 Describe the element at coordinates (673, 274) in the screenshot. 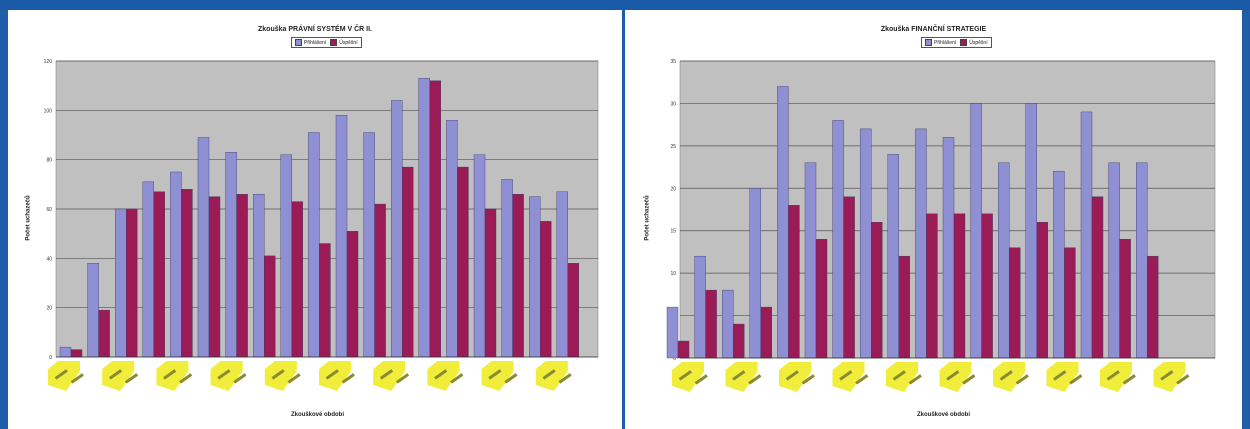

I see `y-tick-label: 10` at that location.